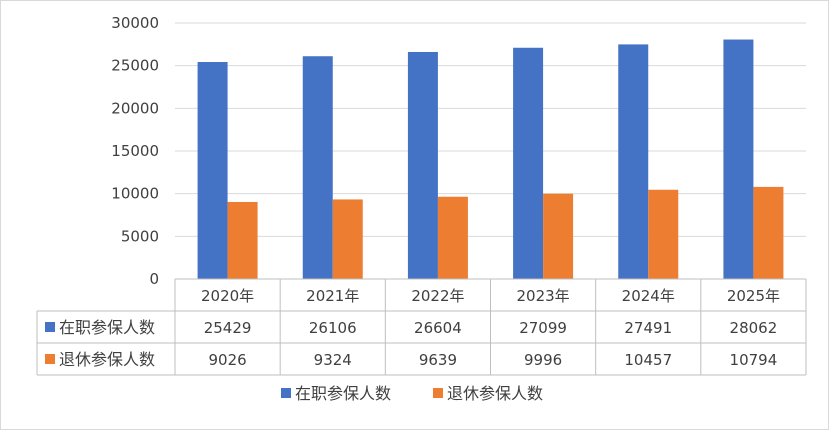 The width and height of the screenshot is (829, 434). I want to click on y-axis: 0 5000 10000 15000 20000 25000 30000, so click(135, 151).